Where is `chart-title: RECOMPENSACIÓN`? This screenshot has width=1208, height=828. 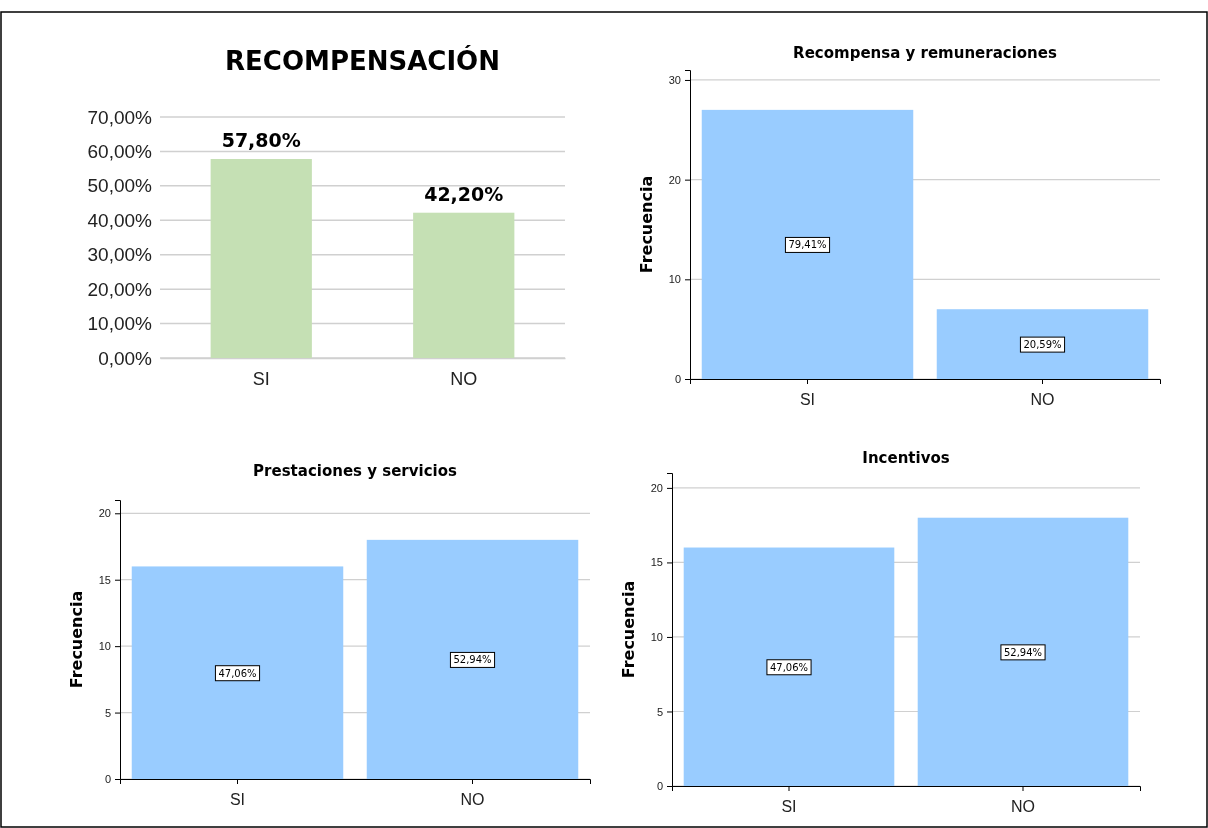 chart-title: RECOMPENSACIÓN is located at coordinates (362, 60).